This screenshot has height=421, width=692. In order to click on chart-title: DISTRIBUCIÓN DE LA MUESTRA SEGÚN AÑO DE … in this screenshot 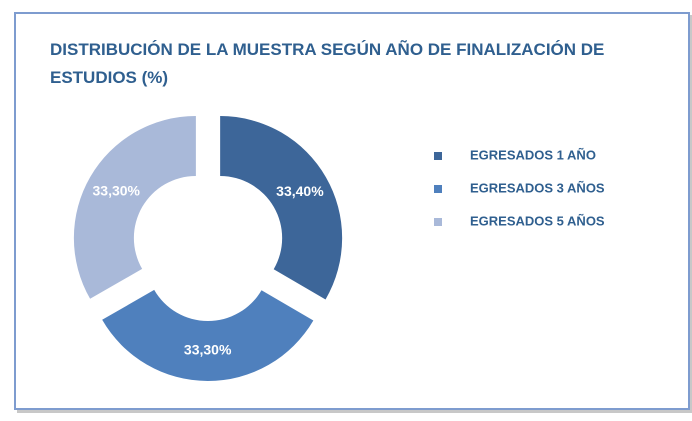, I will do `click(327, 63)`.